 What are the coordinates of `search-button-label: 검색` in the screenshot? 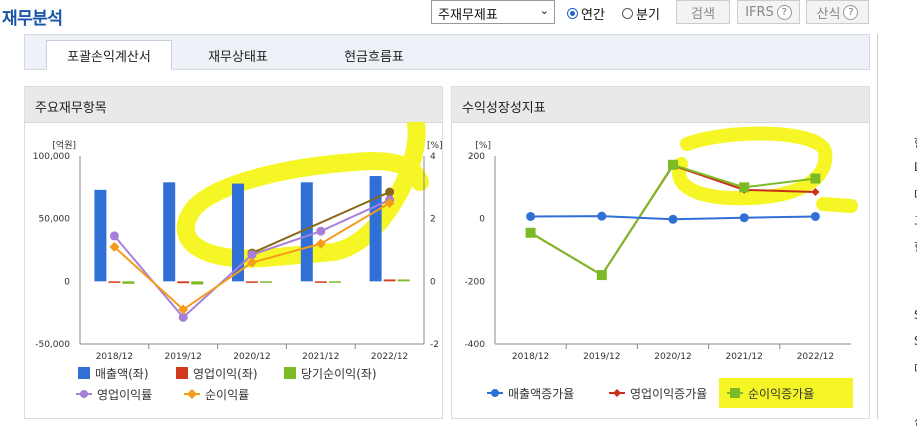 It's located at (703, 14).